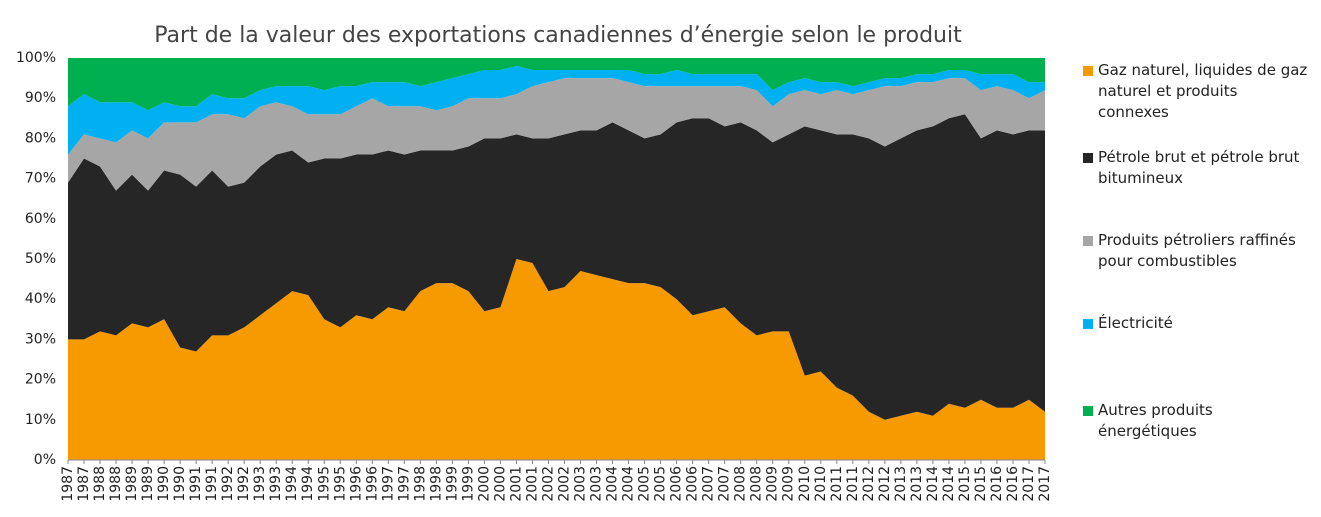  What do you see at coordinates (40, 179) in the screenshot?
I see `y-tick-label: 70%` at bounding box center [40, 179].